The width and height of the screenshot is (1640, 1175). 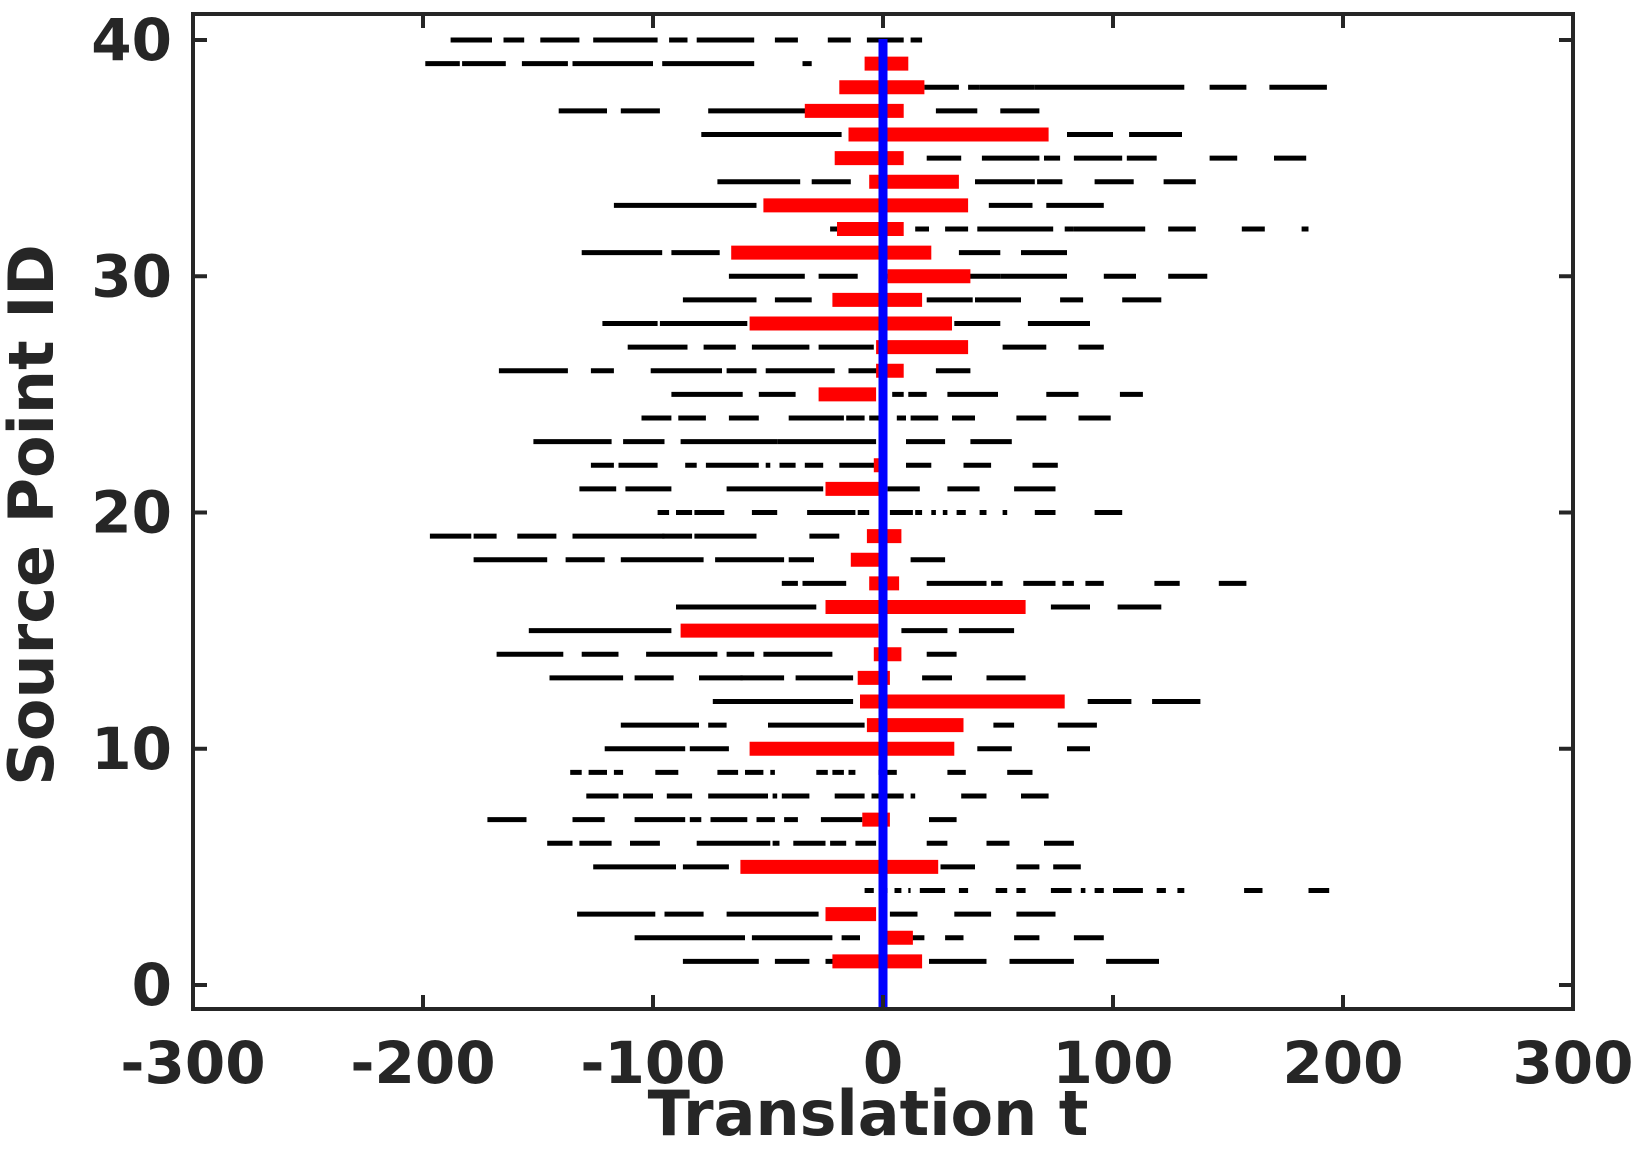 I want to click on y-axis-label: Source Point ID, so click(x=34, y=515).